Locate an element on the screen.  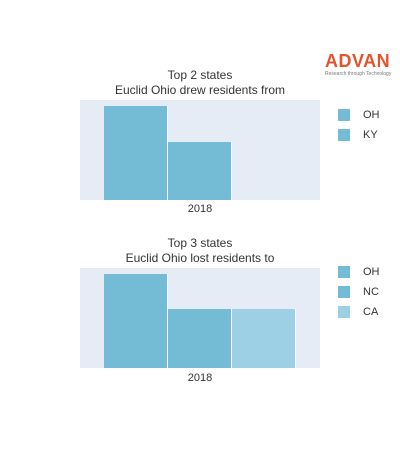
advan-logo: ADVAN Research through Technology is located at coordinates (360, 64).